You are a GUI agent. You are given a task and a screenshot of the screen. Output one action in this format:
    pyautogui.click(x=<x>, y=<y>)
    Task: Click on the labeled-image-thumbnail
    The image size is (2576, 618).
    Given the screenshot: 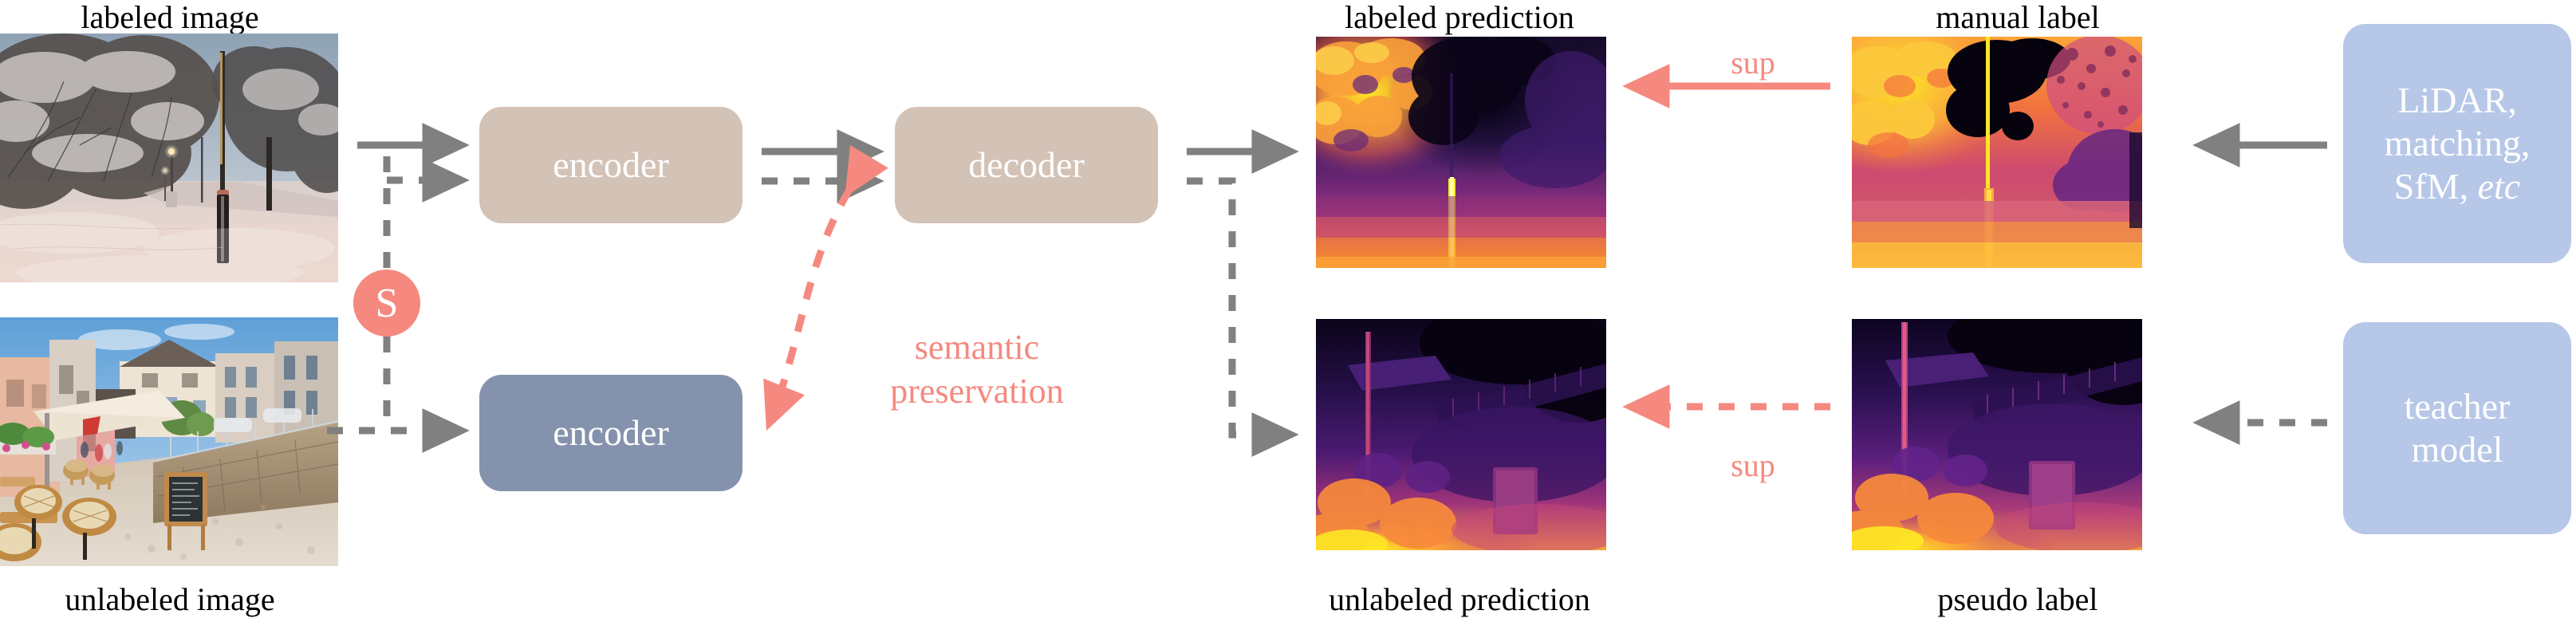 What is the action you would take?
    pyautogui.click(x=169, y=157)
    